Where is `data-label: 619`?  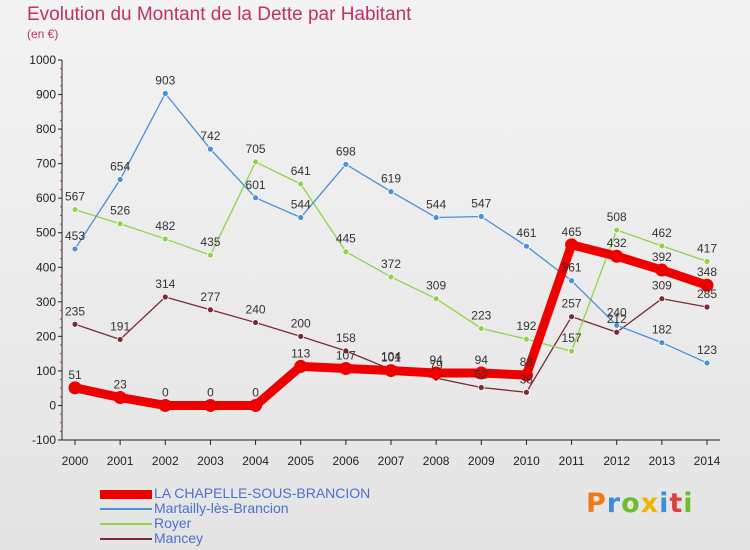 data-label: 619 is located at coordinates (391, 179).